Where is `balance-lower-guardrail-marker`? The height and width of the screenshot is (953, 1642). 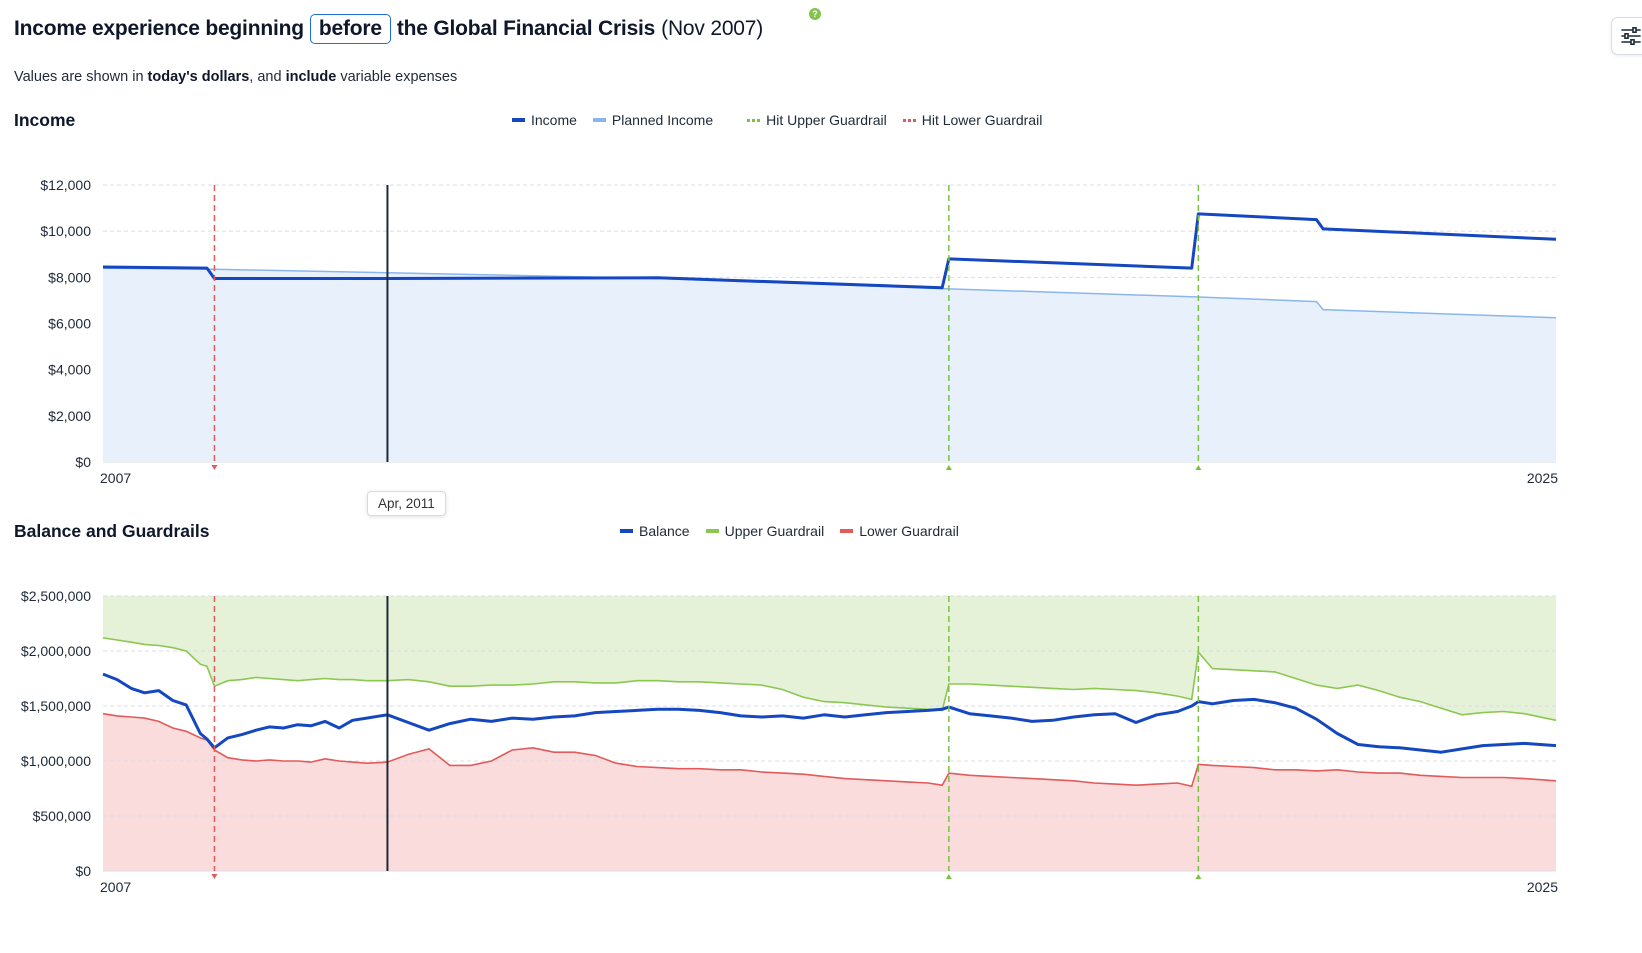 balance-lower-guardrail-marker is located at coordinates (214, 876).